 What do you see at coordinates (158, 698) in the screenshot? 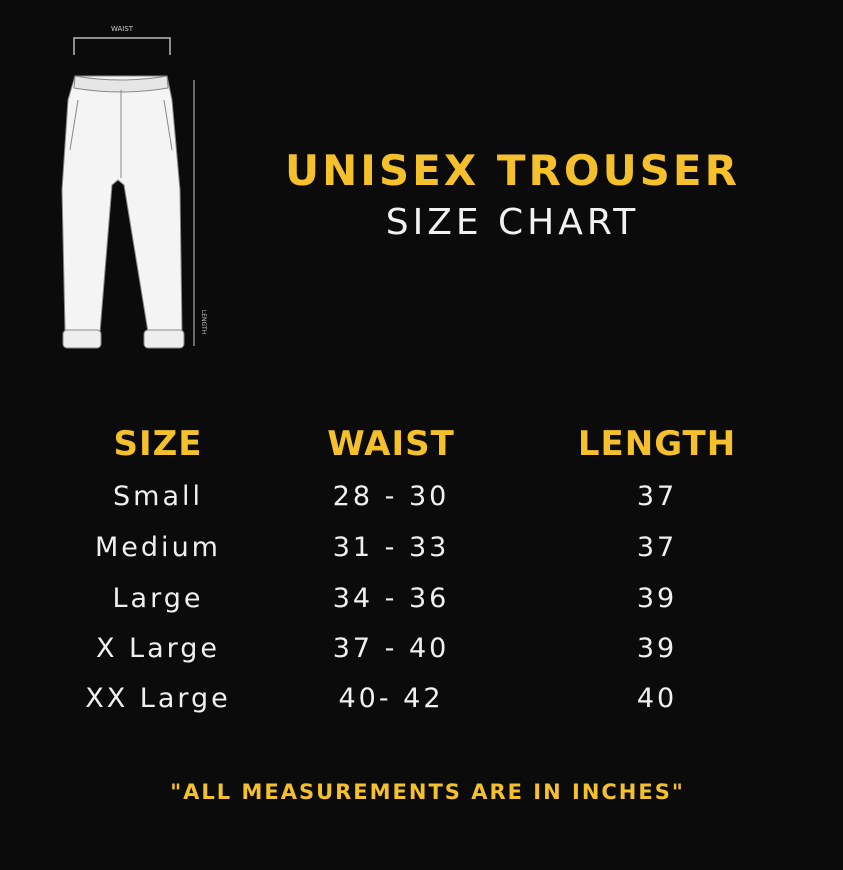
I see `size-cell: XX Large` at bounding box center [158, 698].